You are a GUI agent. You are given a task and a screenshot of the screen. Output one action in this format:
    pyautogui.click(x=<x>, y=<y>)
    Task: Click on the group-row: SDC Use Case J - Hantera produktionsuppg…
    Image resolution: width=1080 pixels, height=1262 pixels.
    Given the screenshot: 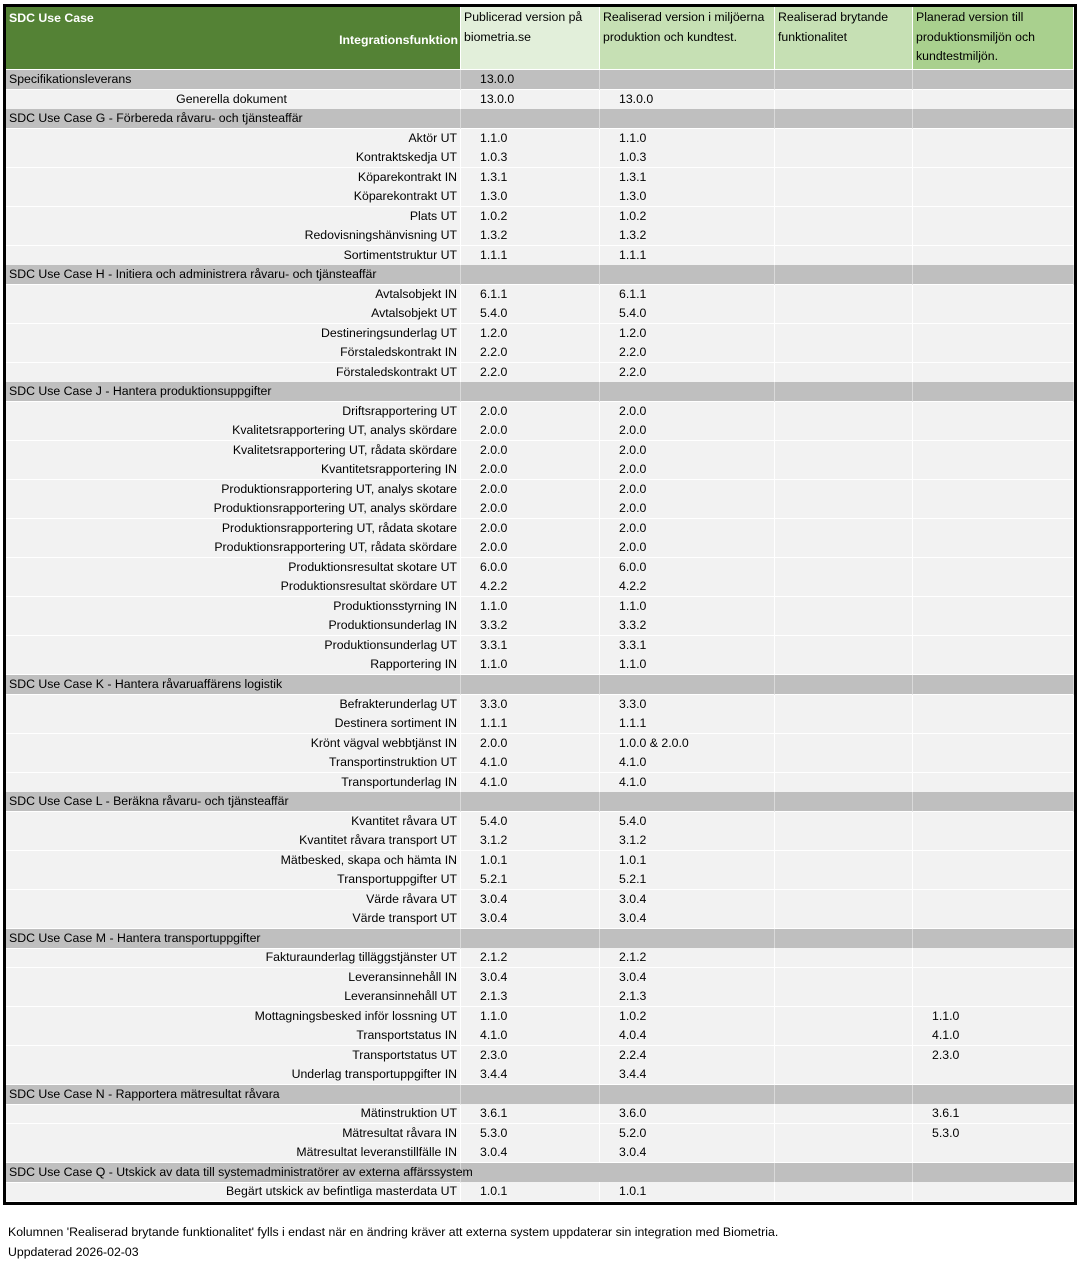 What is the action you would take?
    pyautogui.click(x=540, y=392)
    